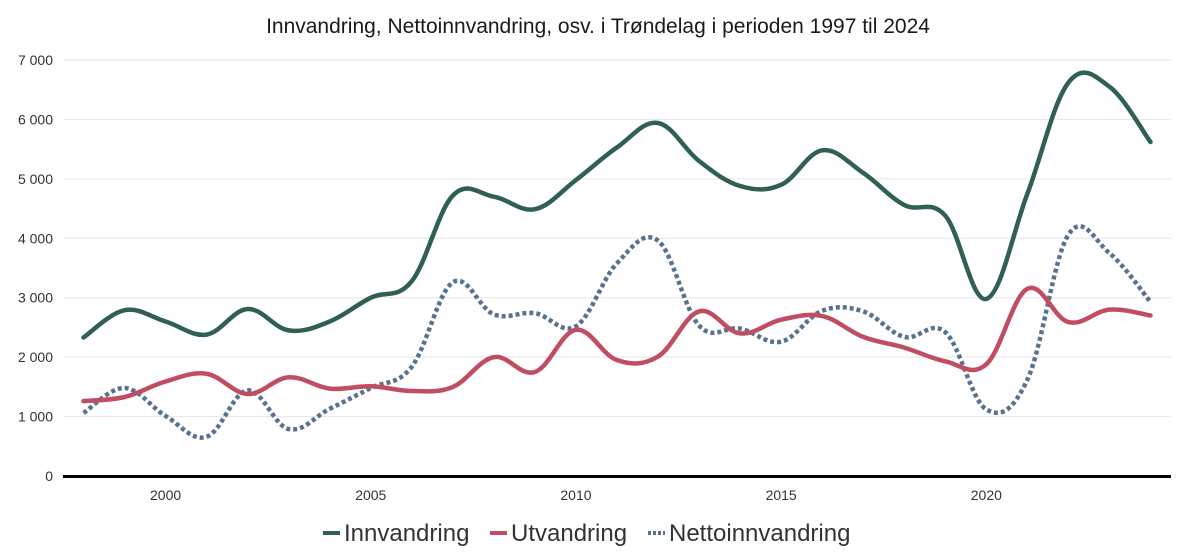  I want to click on y-tick-label: 4 000, so click(35, 238).